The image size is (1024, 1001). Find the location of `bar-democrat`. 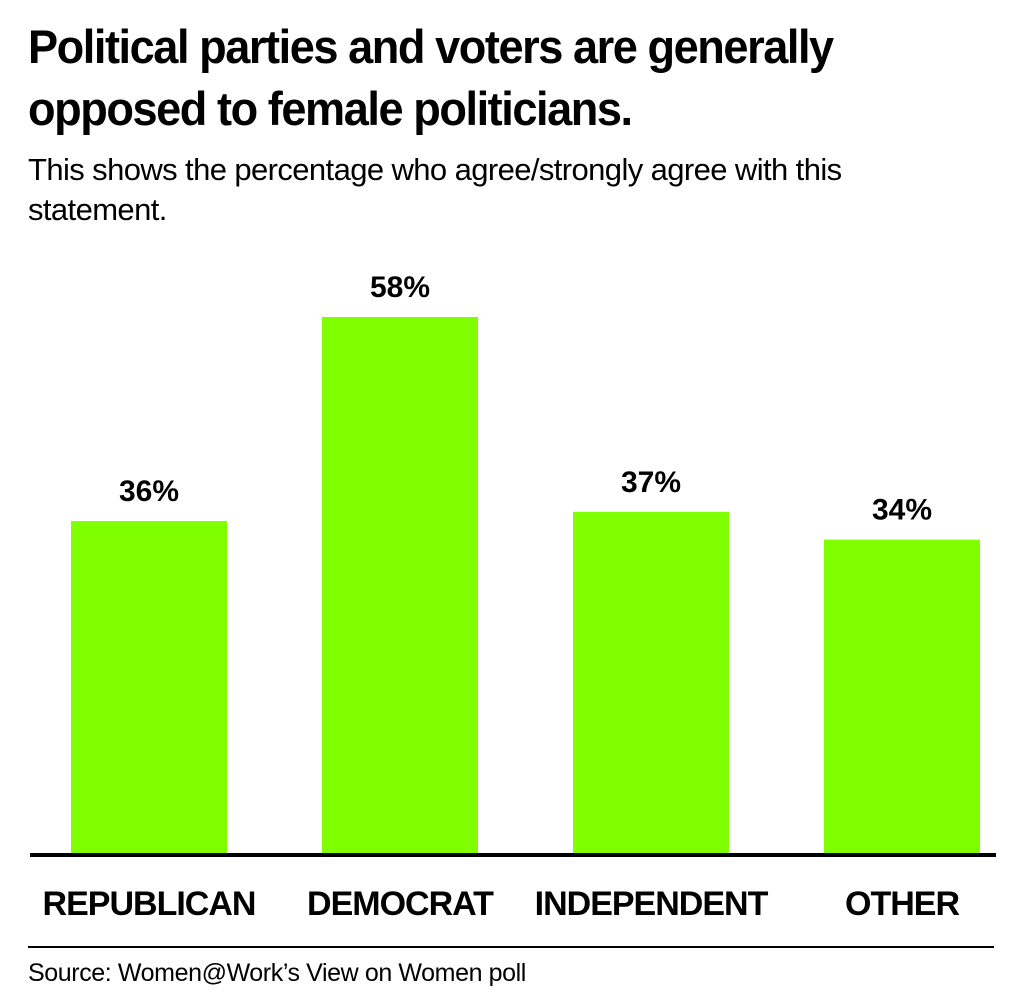

bar-democrat is located at coordinates (400, 586).